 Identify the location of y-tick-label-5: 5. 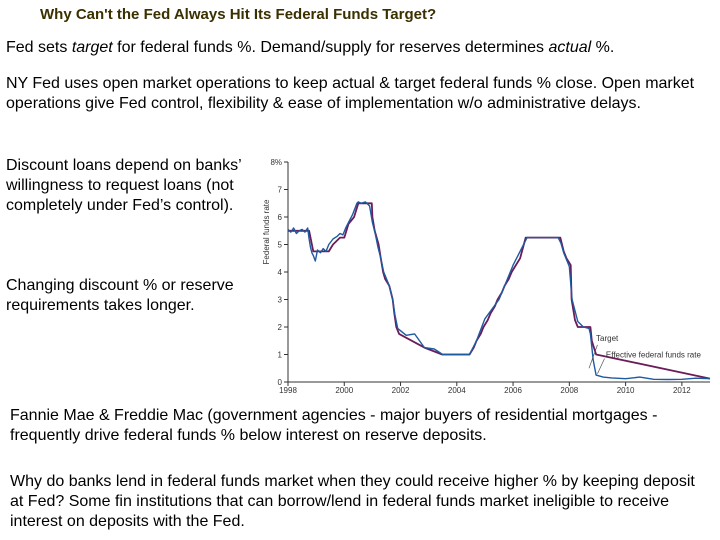
(280, 245).